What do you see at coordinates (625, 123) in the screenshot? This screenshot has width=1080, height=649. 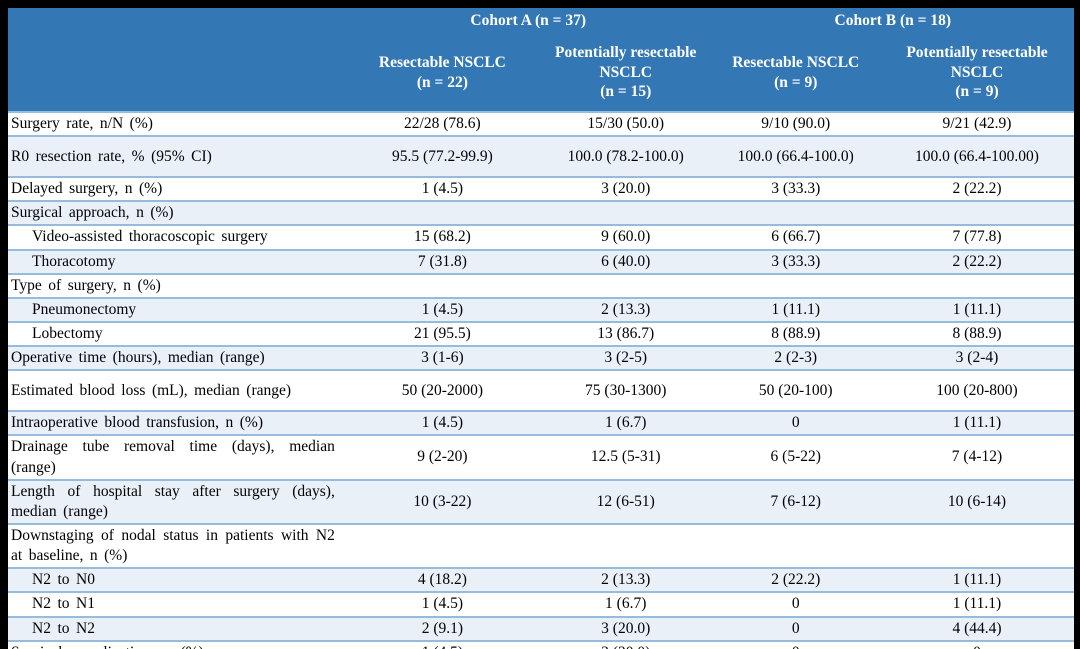 I see `cell-value: 15/30 (50.0)` at bounding box center [625, 123].